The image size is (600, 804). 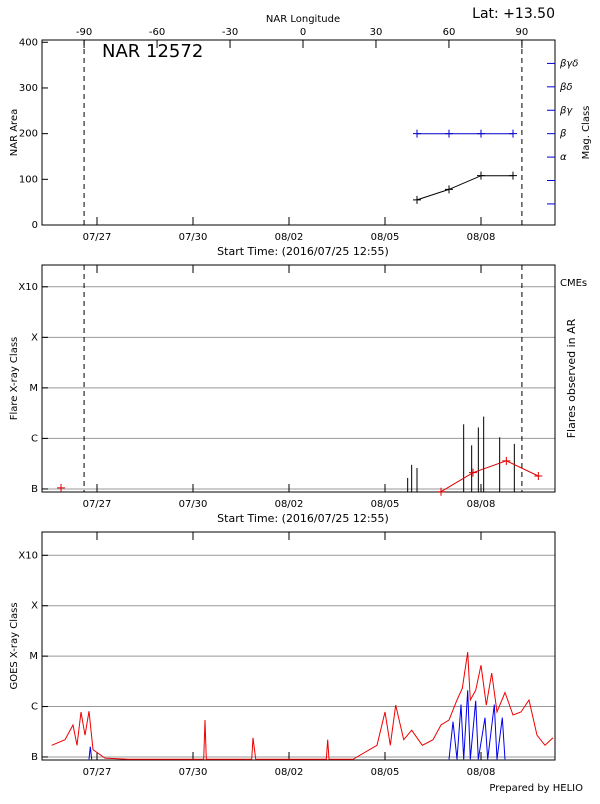 I want to click on y2-tick-label: βγ, so click(x=566, y=110).